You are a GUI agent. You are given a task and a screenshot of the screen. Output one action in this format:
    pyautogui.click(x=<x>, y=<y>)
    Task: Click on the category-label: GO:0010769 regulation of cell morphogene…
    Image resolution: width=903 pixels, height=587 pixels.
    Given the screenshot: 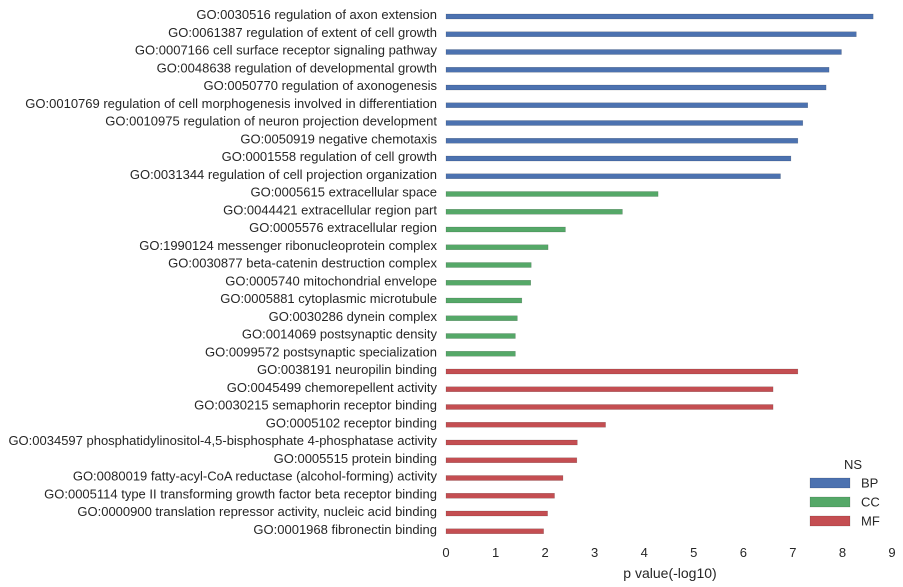 What is the action you would take?
    pyautogui.click(x=231, y=103)
    